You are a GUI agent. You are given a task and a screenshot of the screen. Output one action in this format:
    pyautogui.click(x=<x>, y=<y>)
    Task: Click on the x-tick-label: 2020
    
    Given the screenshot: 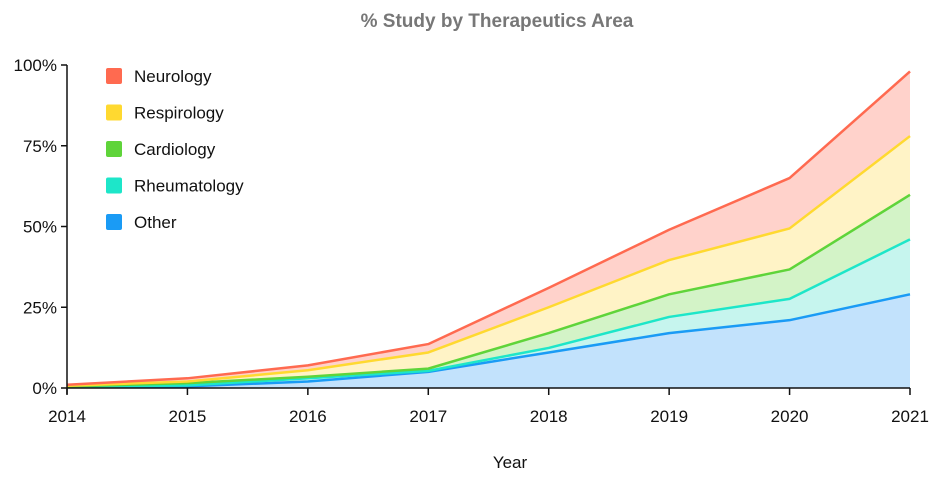 What is the action you would take?
    pyautogui.click(x=790, y=416)
    